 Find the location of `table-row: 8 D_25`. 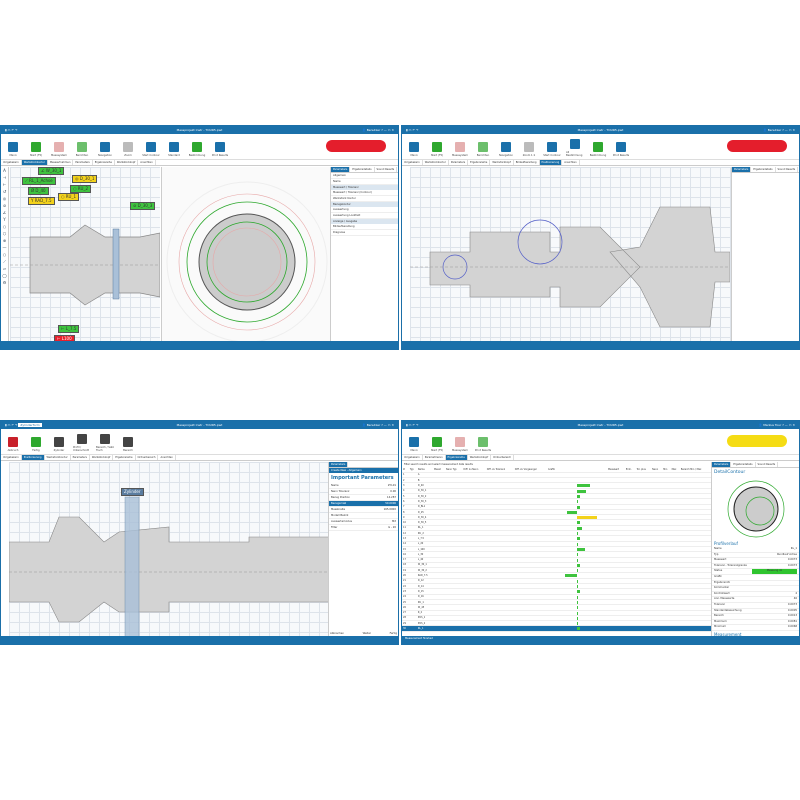

table-row: 8 D_25 is located at coordinates (556, 512).